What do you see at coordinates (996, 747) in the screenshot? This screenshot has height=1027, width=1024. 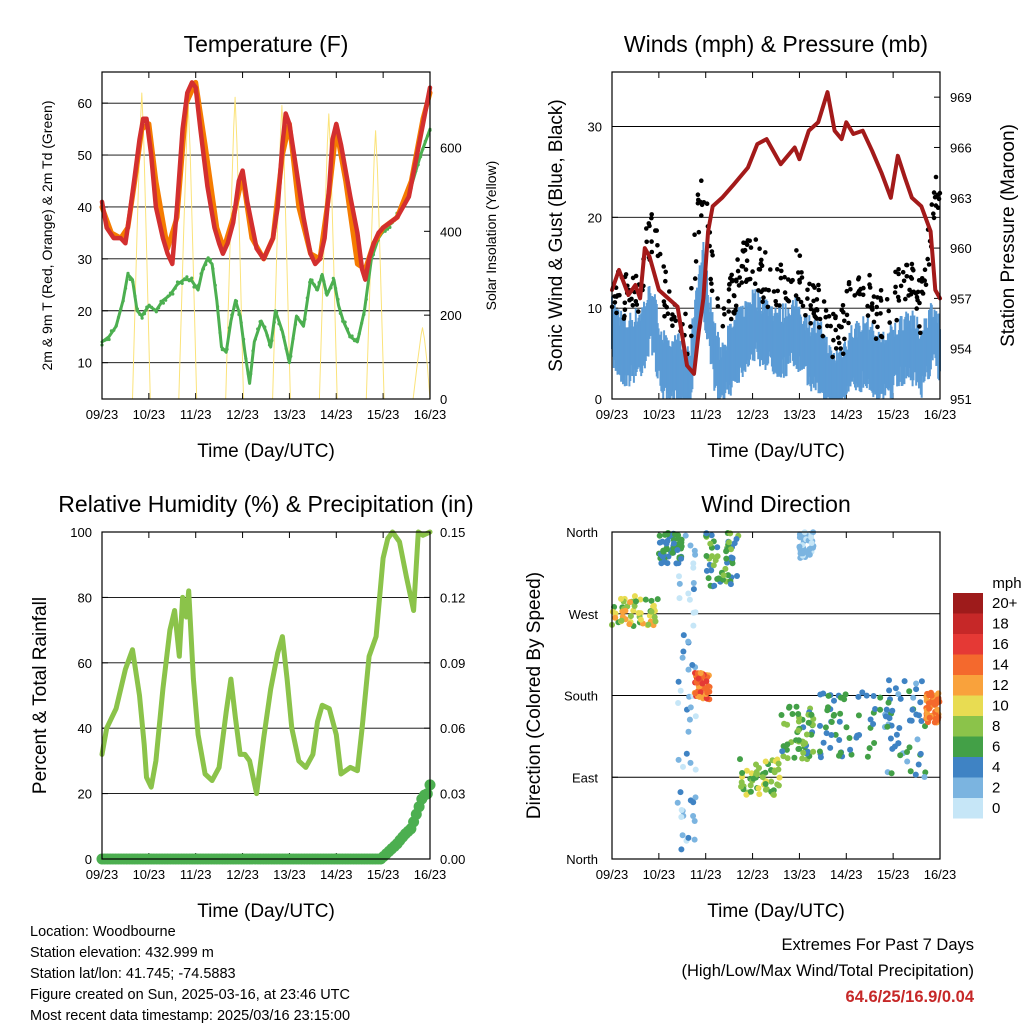 I see `legend-label: 6` at bounding box center [996, 747].